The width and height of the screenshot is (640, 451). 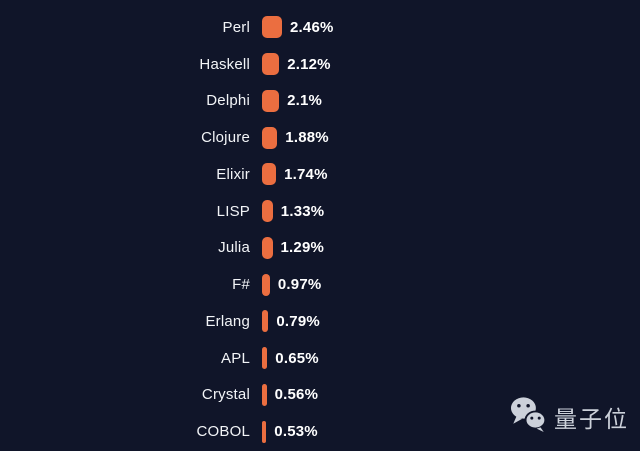 What do you see at coordinates (225, 138) in the screenshot?
I see `category-label: Clojure` at bounding box center [225, 138].